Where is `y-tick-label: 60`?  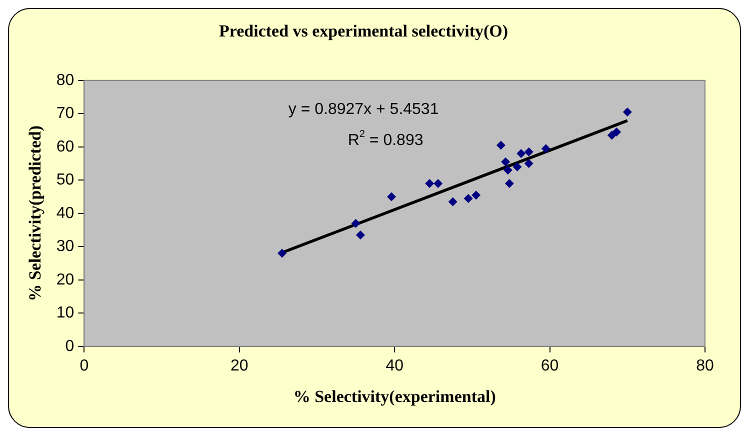
y-tick-label: 60 is located at coordinates (65, 147).